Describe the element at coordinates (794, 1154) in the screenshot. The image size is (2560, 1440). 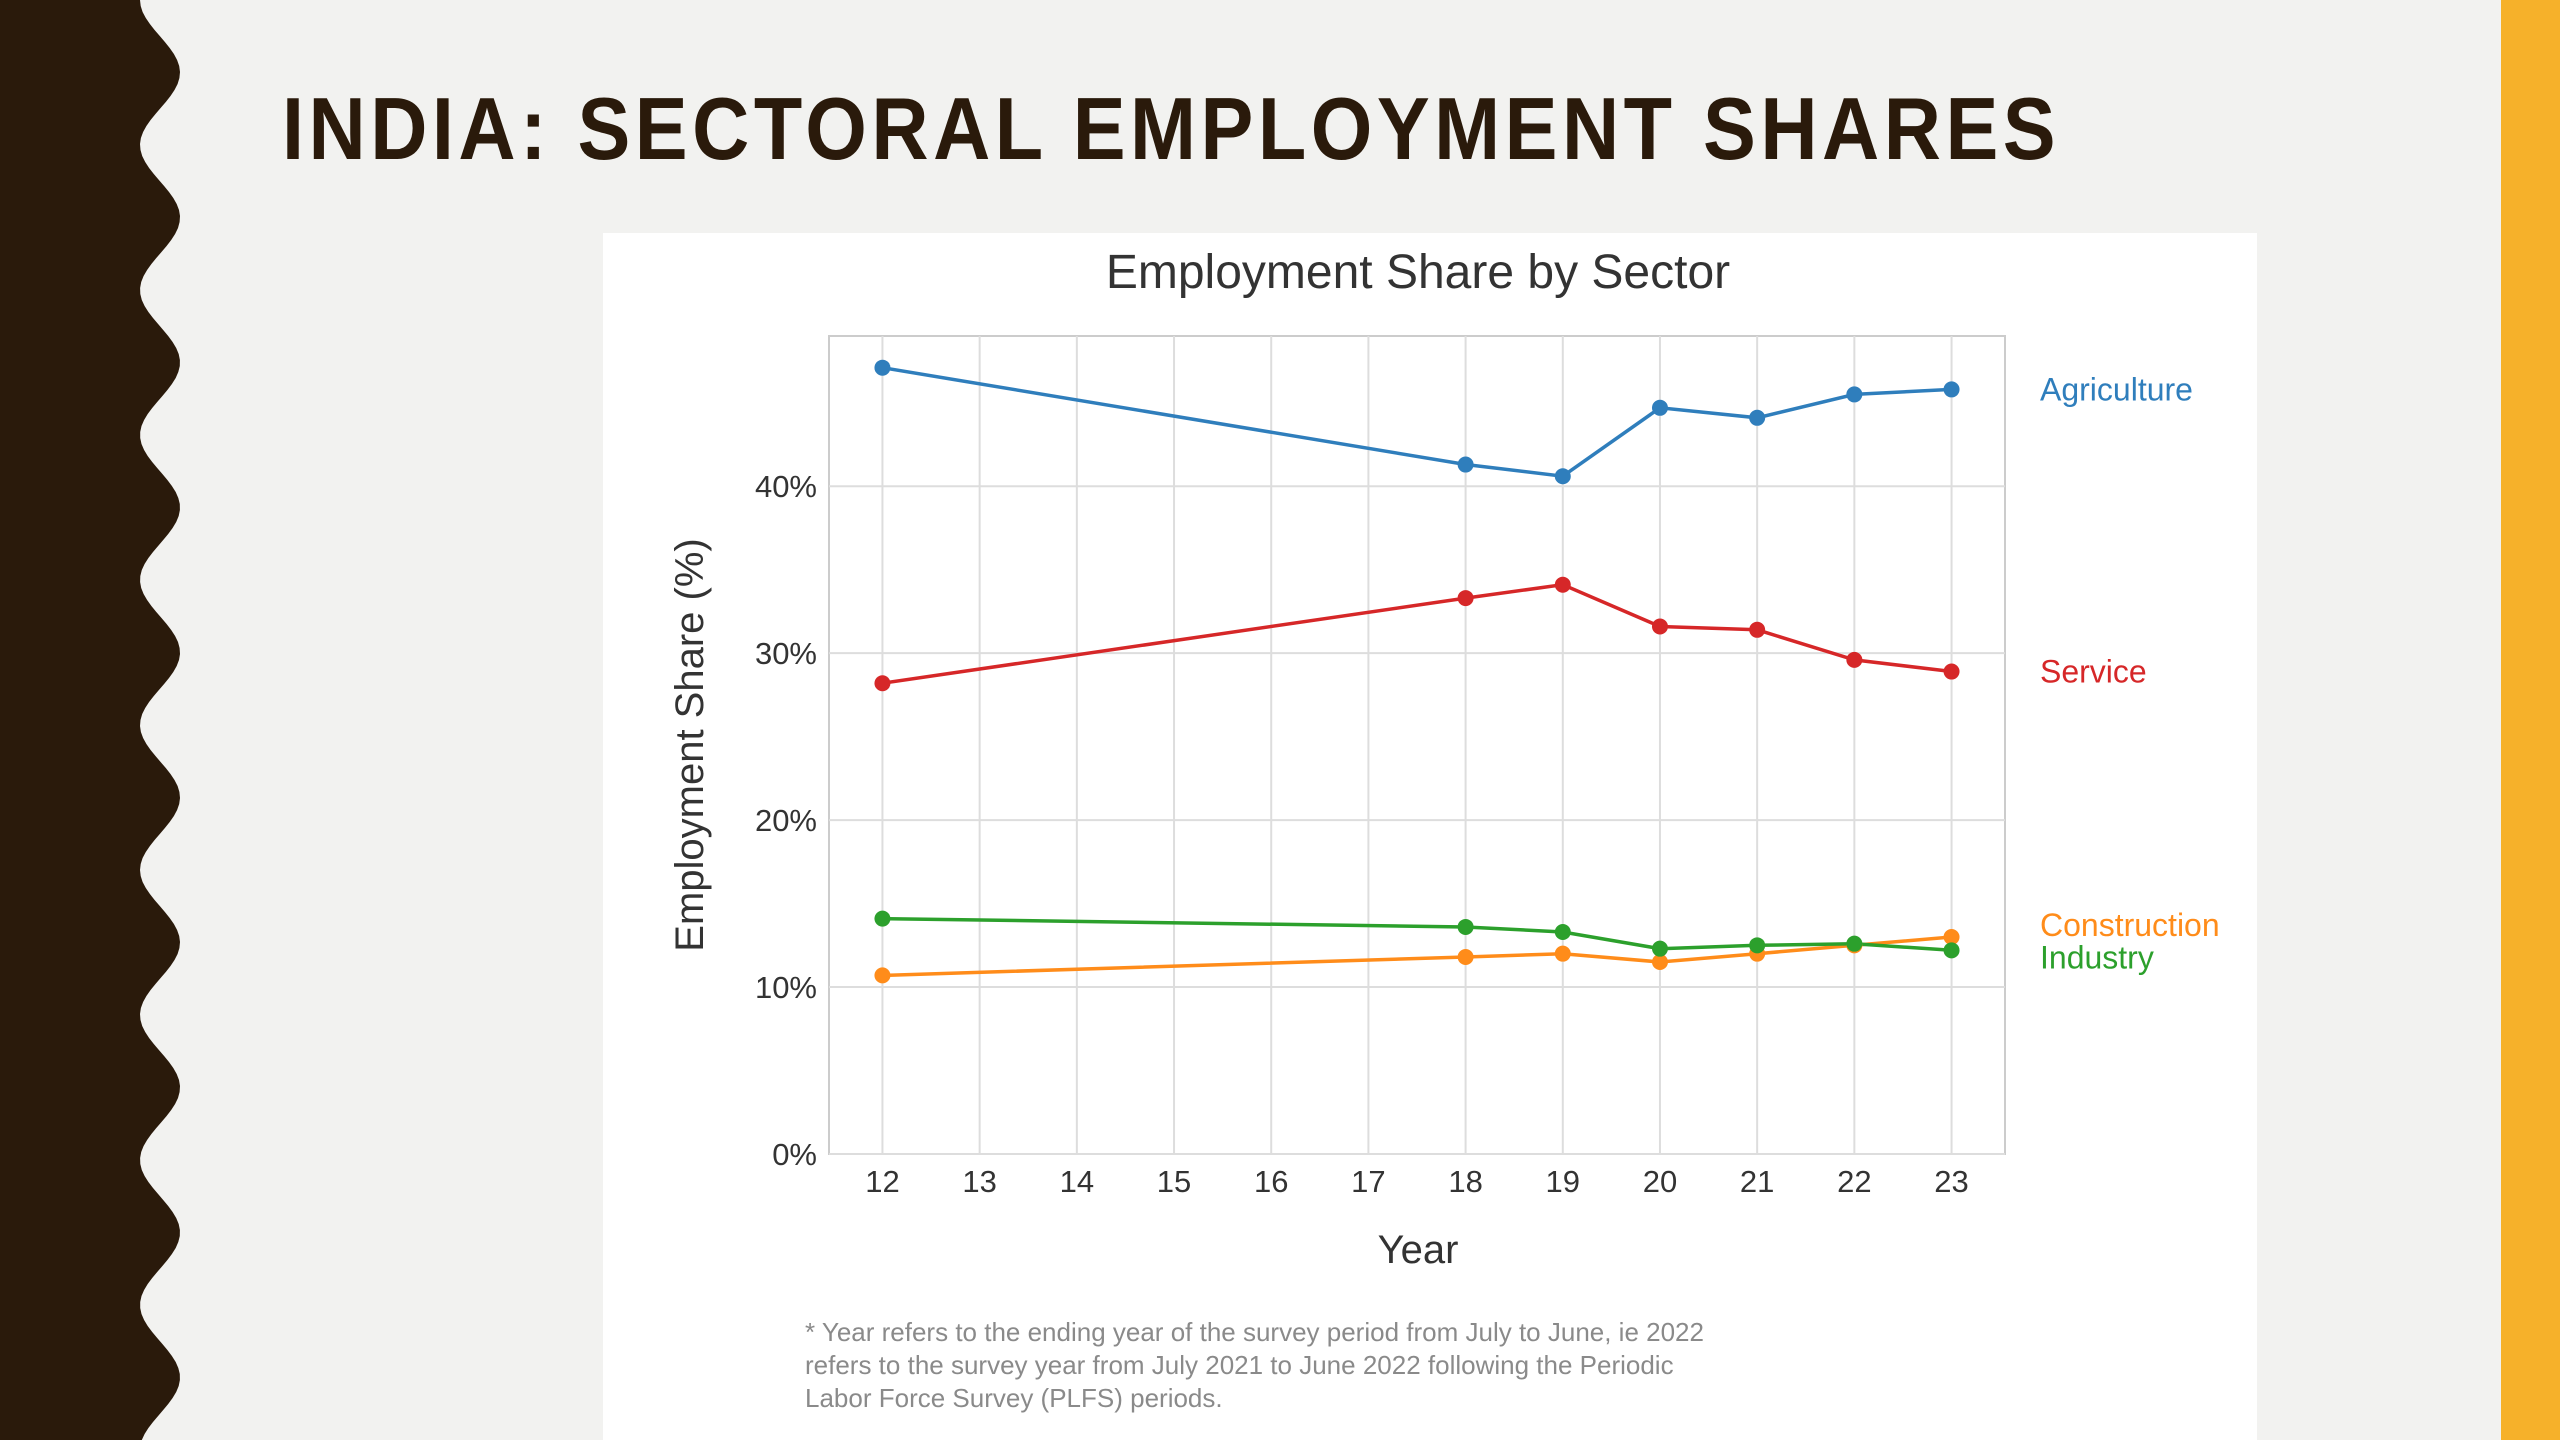
I see `y-tick-label: 0%` at that location.